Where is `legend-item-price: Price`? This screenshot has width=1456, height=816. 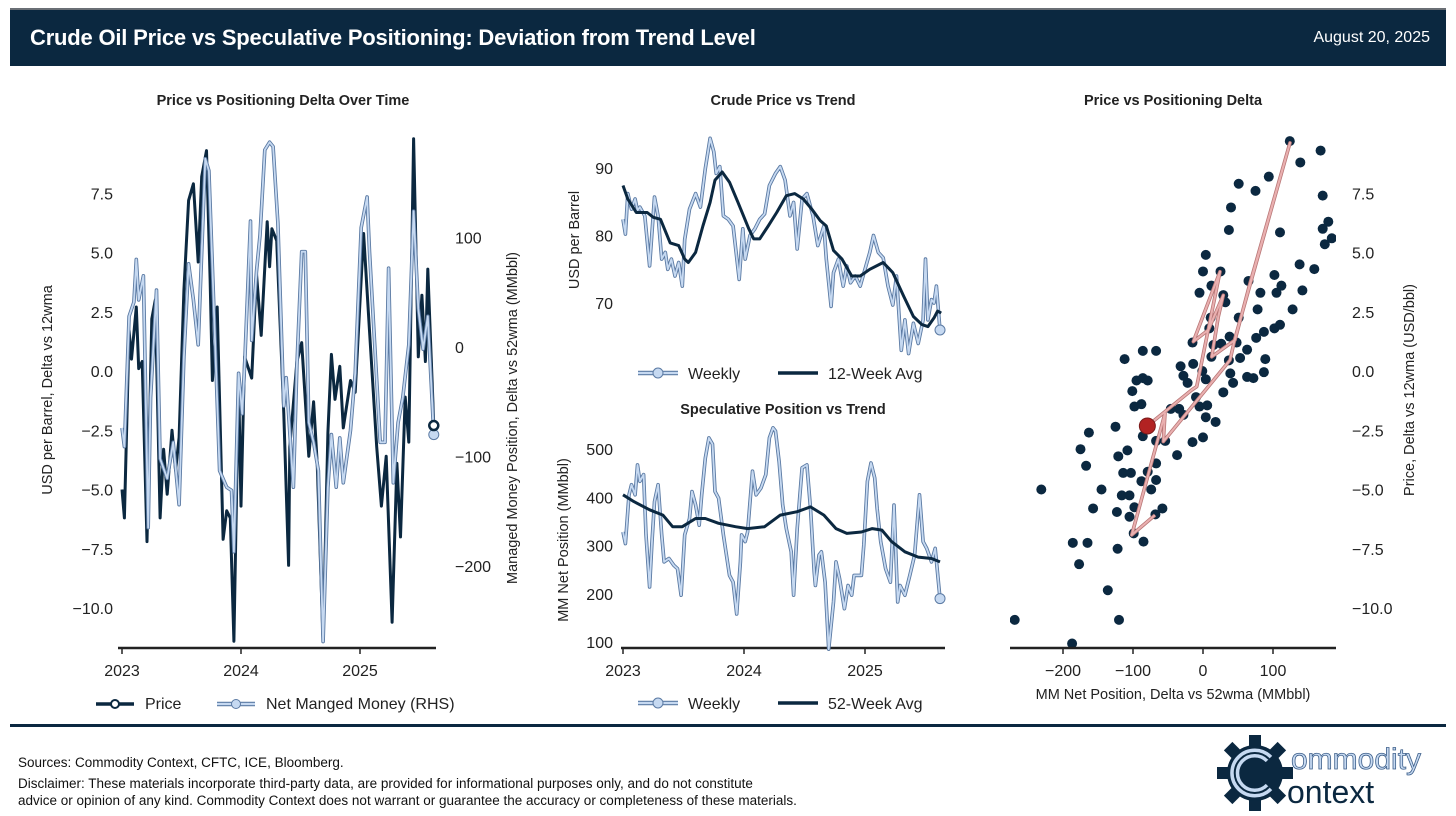
legend-item-price: Price is located at coordinates (139, 704).